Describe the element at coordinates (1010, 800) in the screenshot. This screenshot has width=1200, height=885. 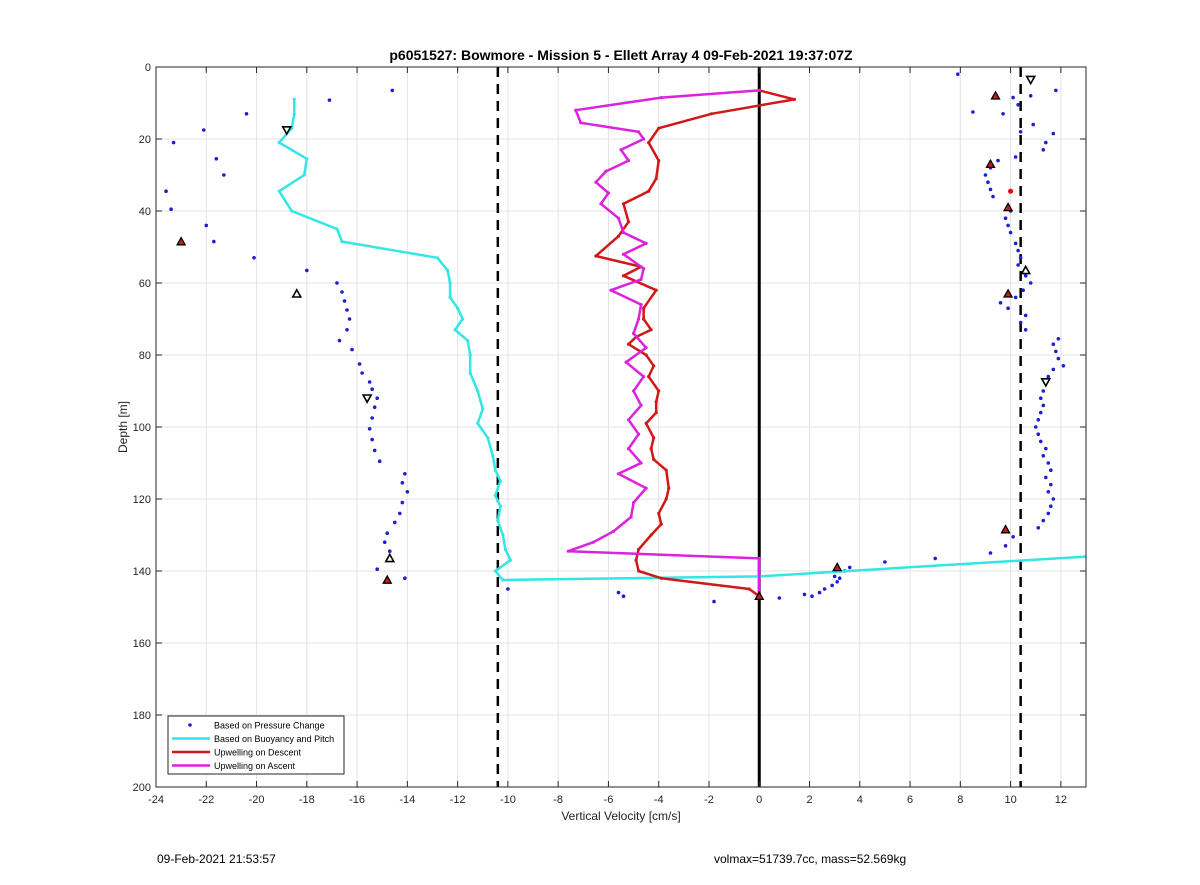
I see `x-tick-label: 10` at that location.